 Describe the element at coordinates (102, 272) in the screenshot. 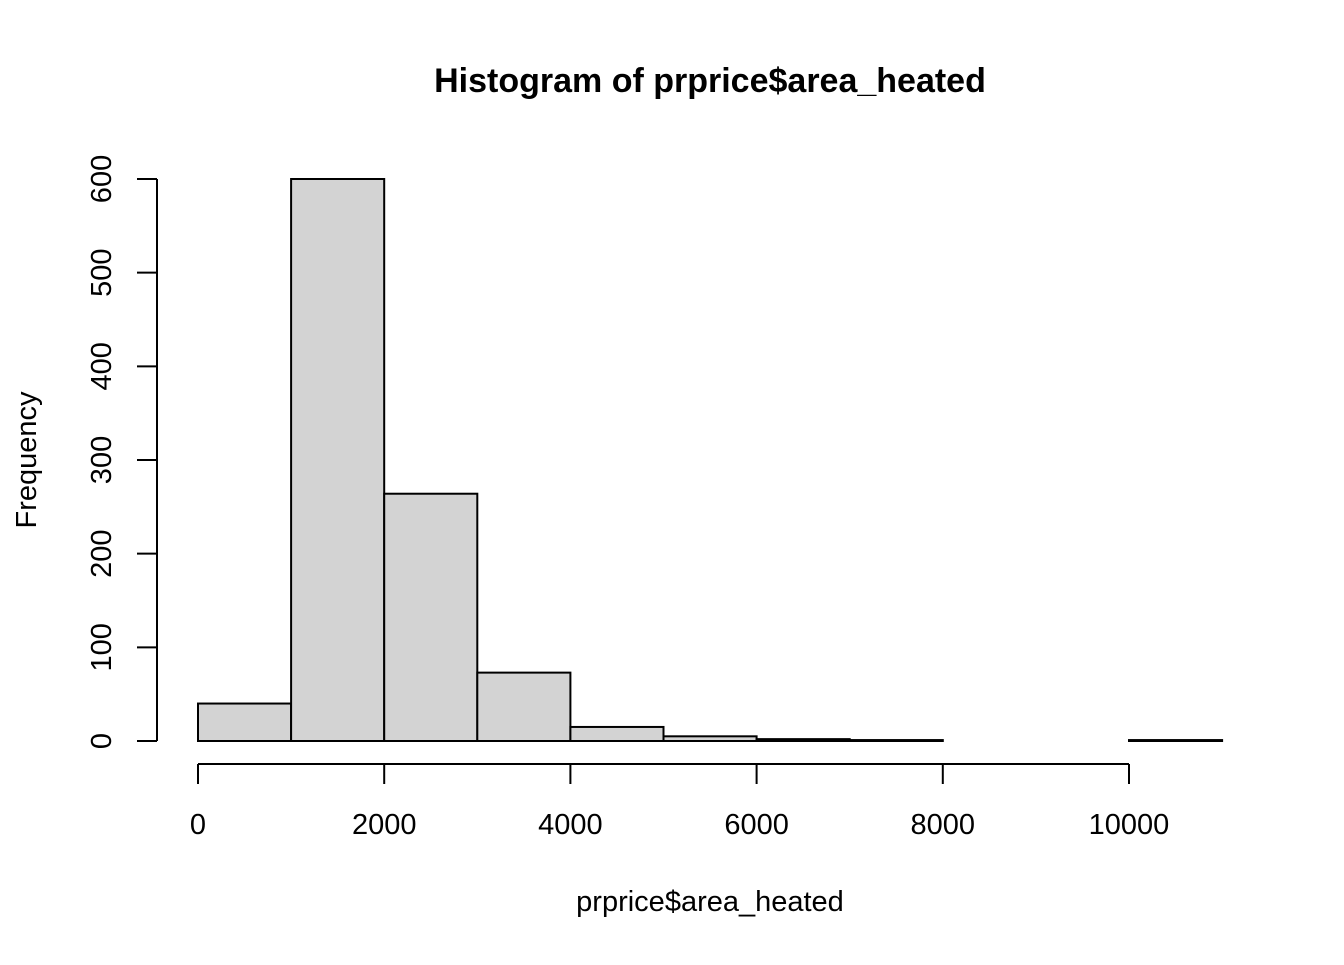

I see `y-tick-label-5: 500` at that location.